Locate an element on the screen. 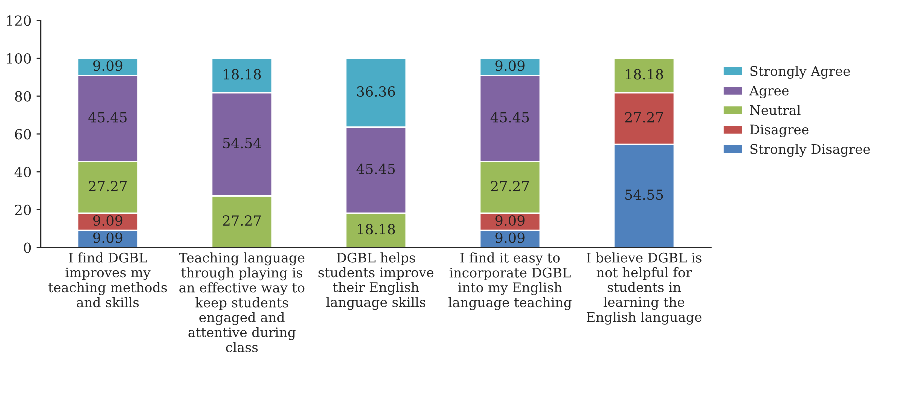 This screenshot has height=413, width=912. data-label: 36.36 is located at coordinates (376, 91).